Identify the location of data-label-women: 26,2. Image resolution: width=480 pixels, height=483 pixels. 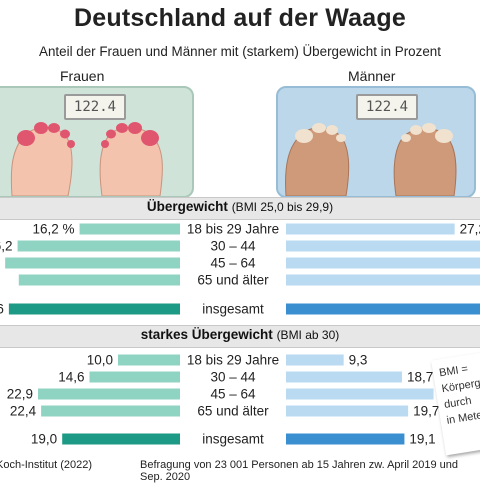
(6, 246).